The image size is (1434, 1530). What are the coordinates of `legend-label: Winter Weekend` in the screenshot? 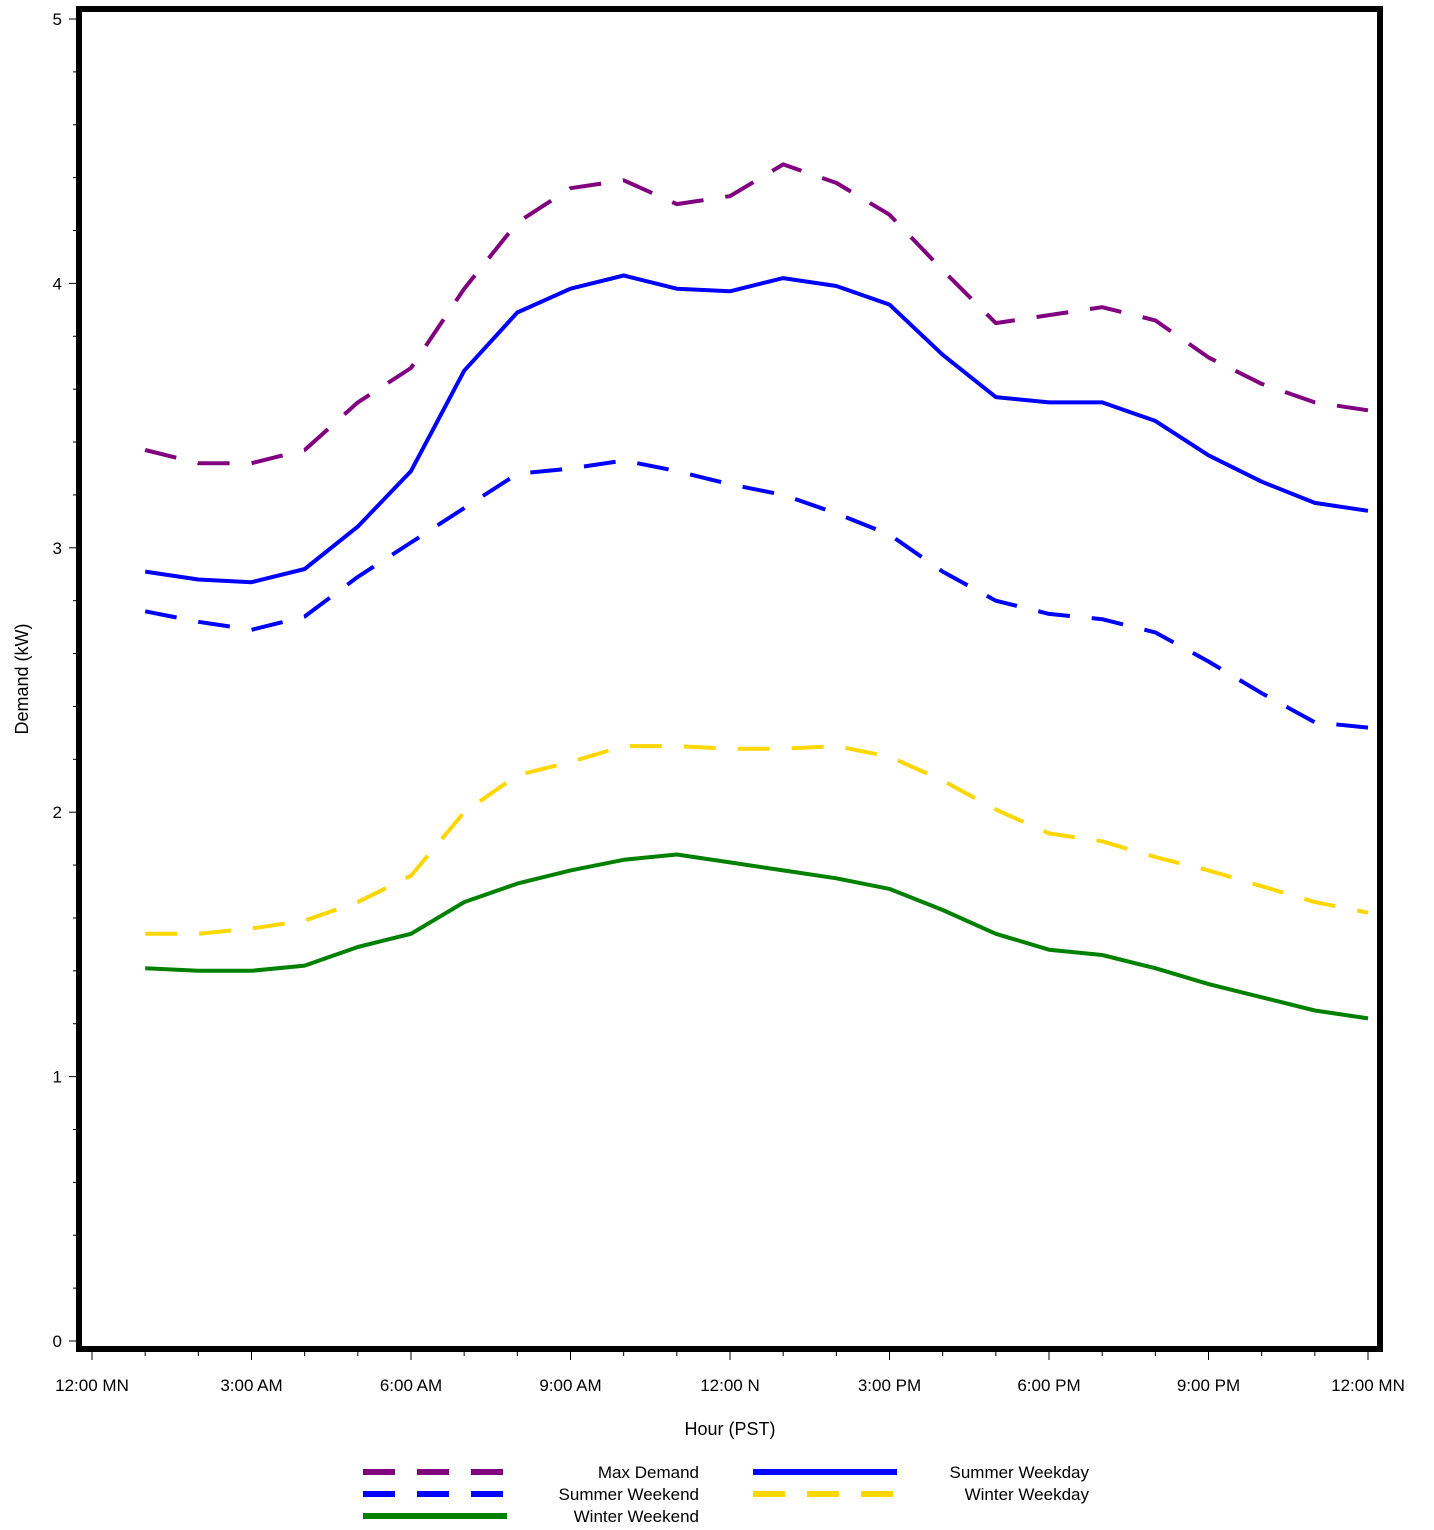 It's located at (636, 1516).